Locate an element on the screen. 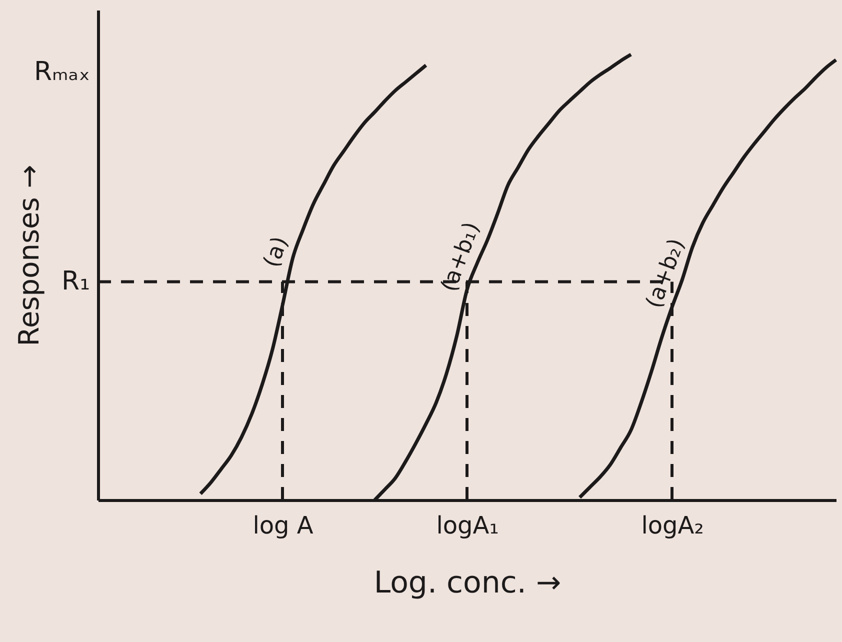 This screenshot has height=642, width=842. text: (a) is located at coordinates (276, 252).